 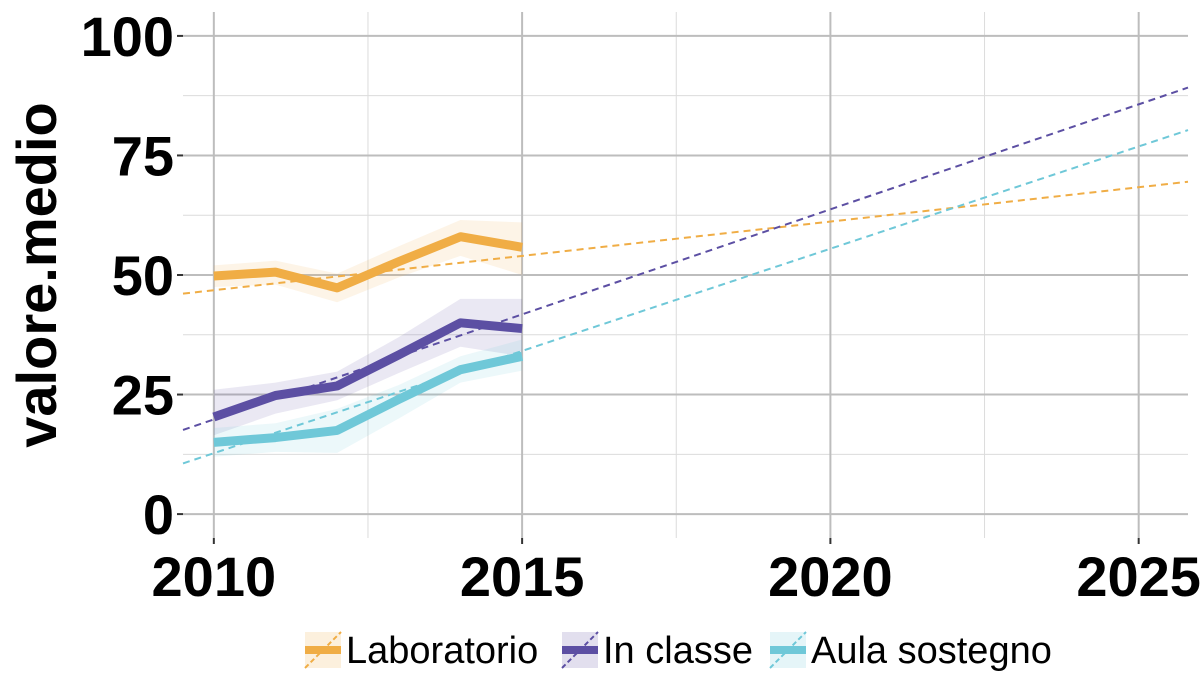 What do you see at coordinates (127, 36) in the screenshot?
I see `y-tick-label: 100` at bounding box center [127, 36].